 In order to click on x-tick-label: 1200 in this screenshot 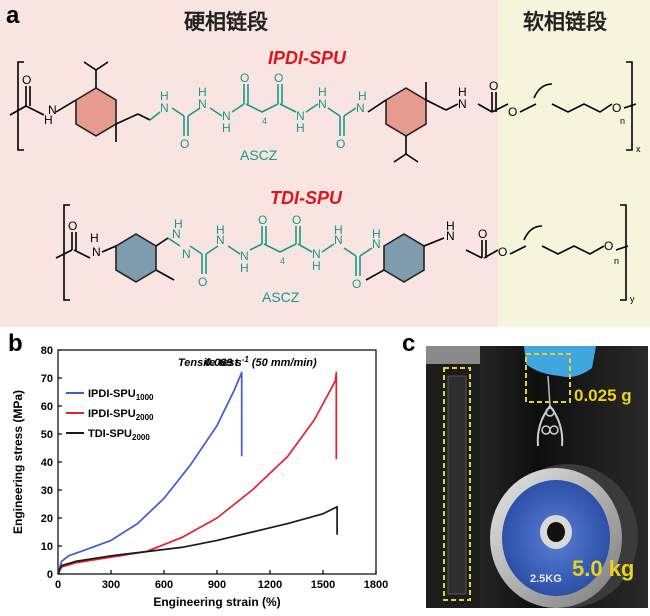, I will do `click(270, 585)`.